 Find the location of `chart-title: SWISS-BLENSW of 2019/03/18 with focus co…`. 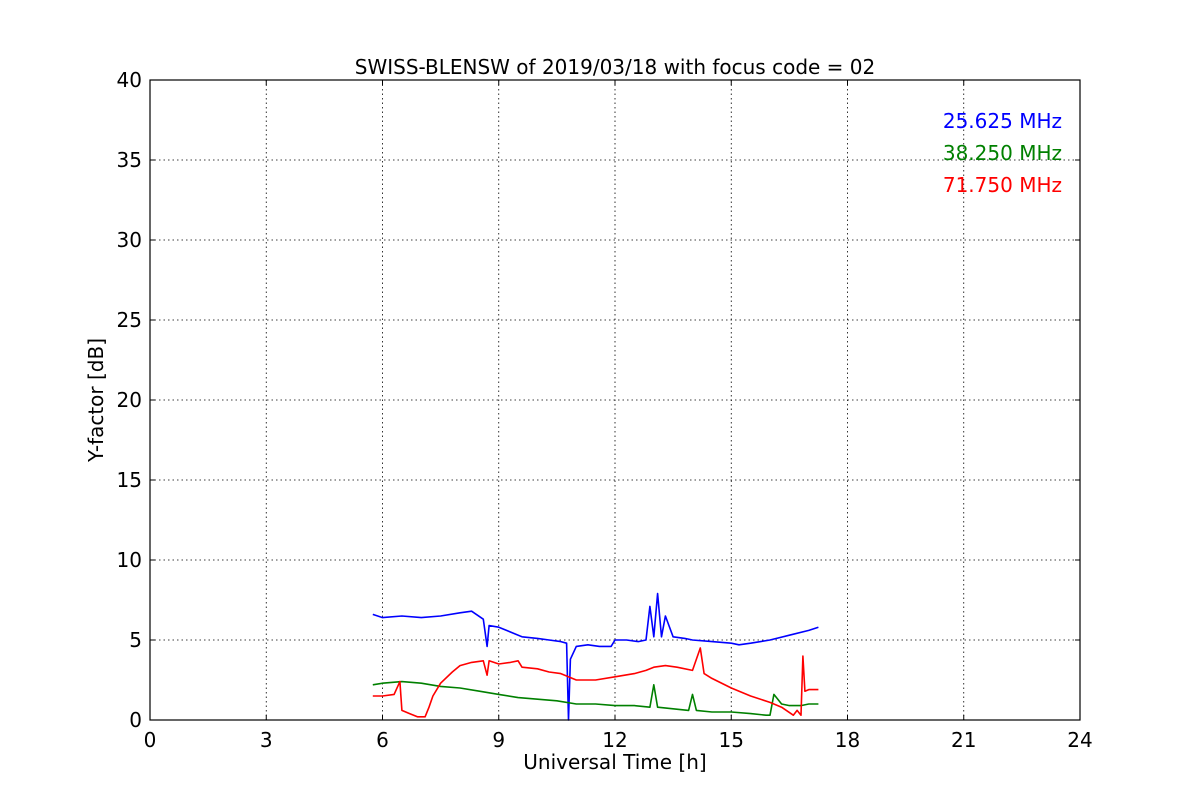

chart-title: SWISS-BLENSW of 2019/03/18 with focus co… is located at coordinates (615, 67).